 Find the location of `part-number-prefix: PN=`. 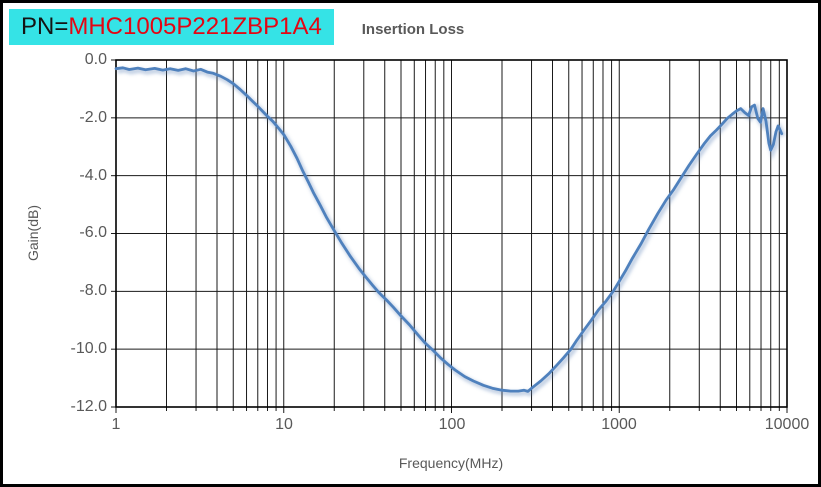

part-number-prefix: PN= is located at coordinates (45, 26).